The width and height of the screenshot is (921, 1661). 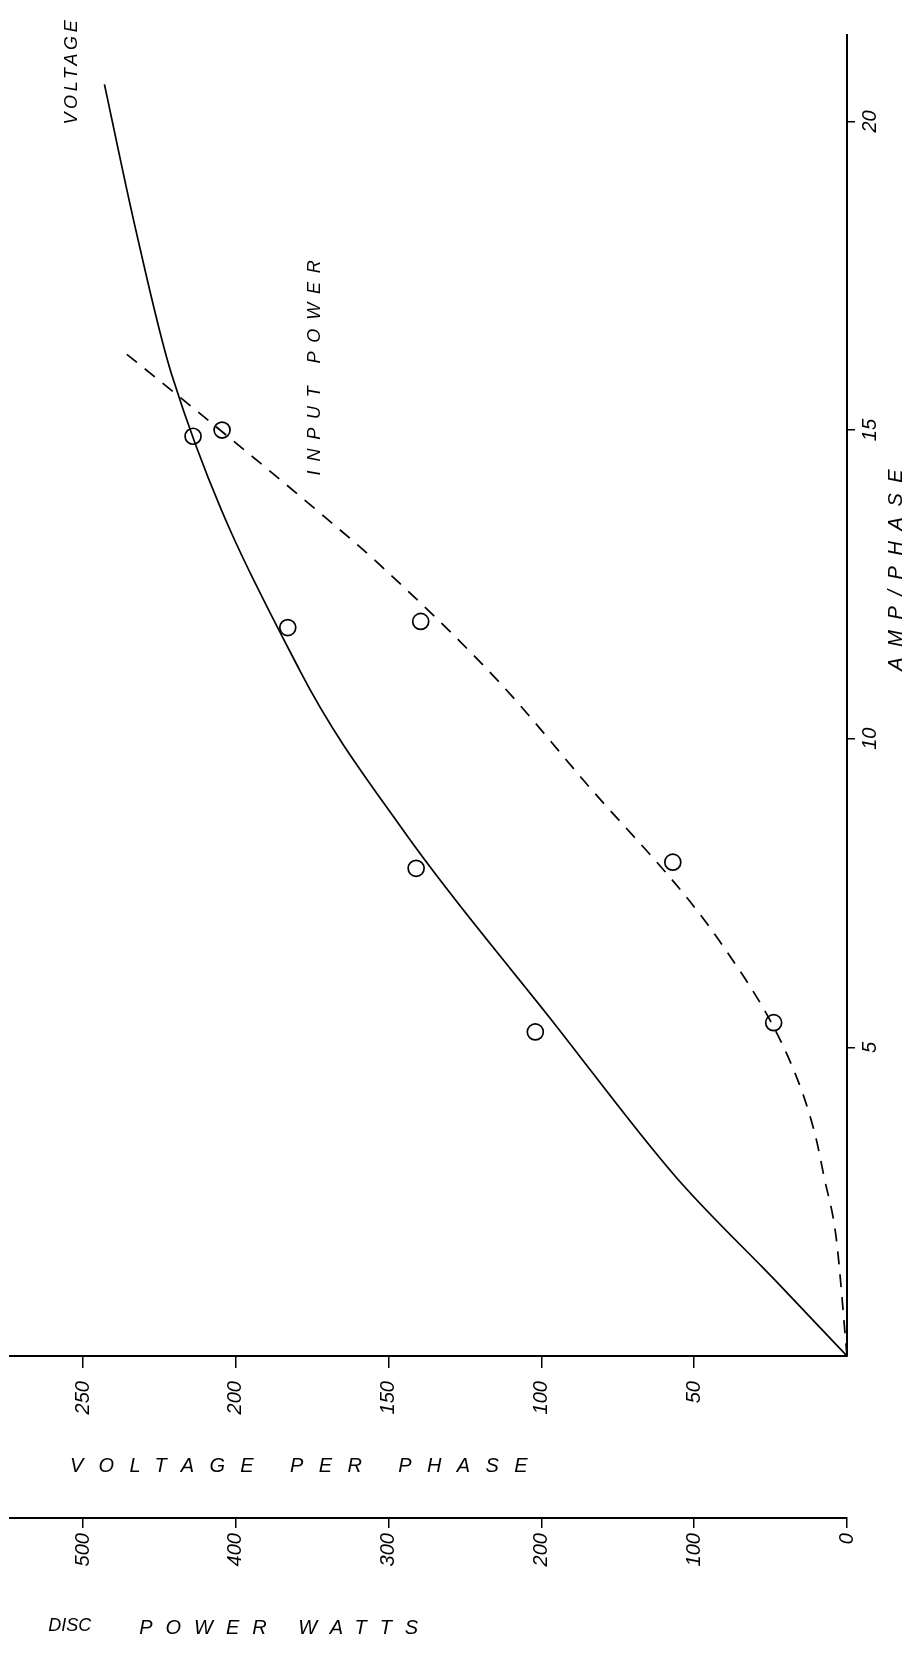 What do you see at coordinates (71, 70) in the screenshot?
I see `text: VOLTAGE` at bounding box center [71, 70].